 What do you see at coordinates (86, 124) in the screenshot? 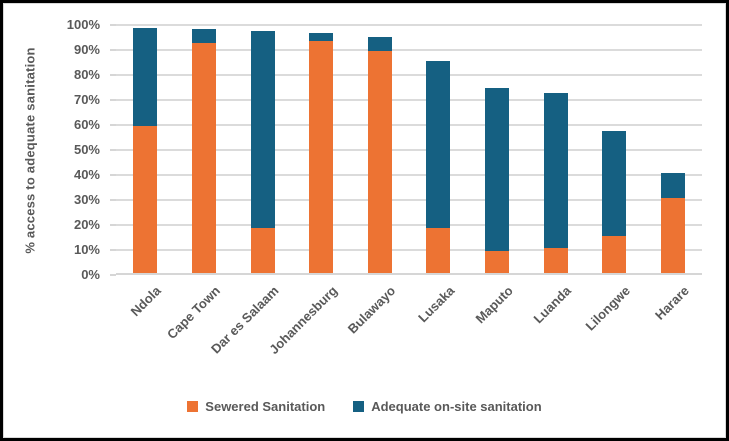
I see `y-axis-tick-label: 60%` at bounding box center [86, 124].